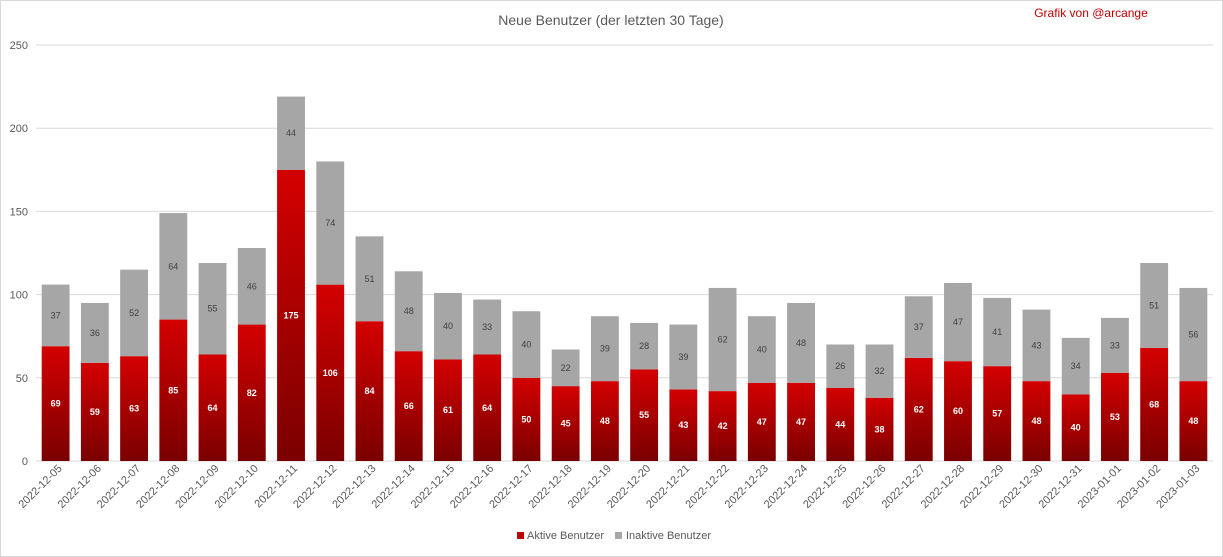 The height and width of the screenshot is (557, 1223). Describe the element at coordinates (526, 419) in the screenshot. I see `data-label-active: 50` at that location.